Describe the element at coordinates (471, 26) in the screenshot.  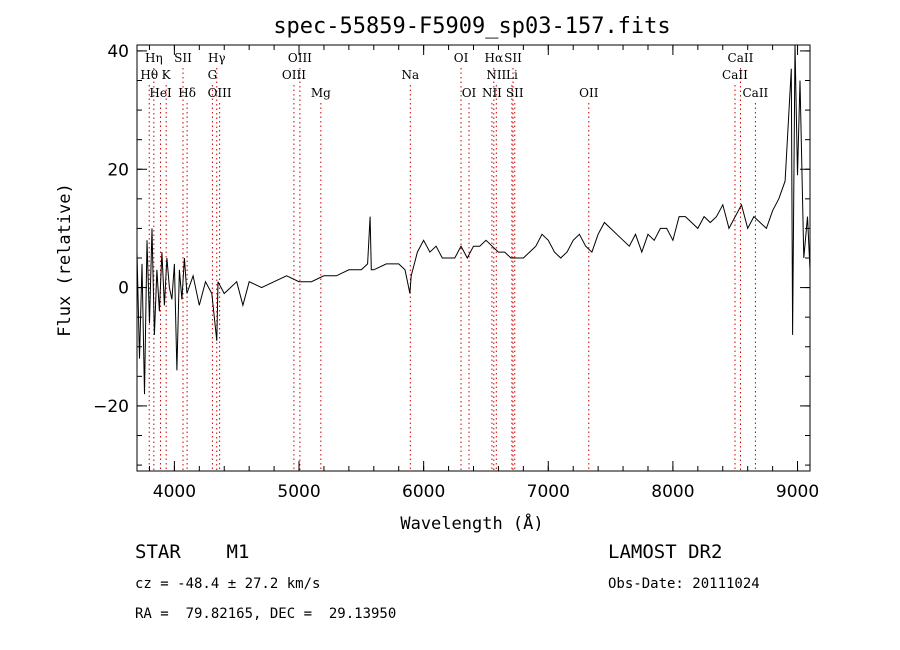
I see `chart-title: spec-55859-F5909_sp03-157.fits` at that location.